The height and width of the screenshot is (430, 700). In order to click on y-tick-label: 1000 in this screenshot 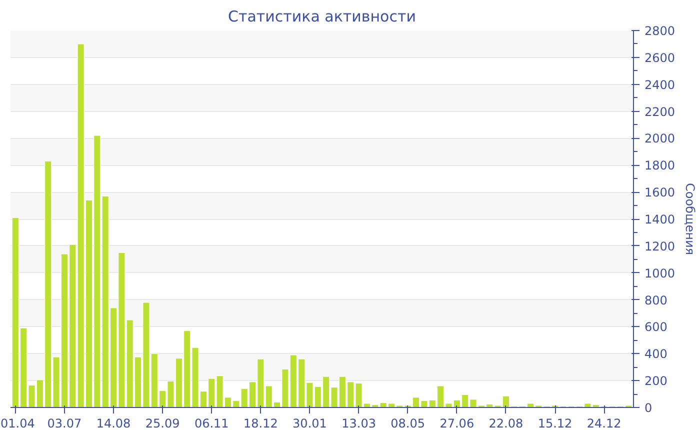, I will do `click(660, 273)`.